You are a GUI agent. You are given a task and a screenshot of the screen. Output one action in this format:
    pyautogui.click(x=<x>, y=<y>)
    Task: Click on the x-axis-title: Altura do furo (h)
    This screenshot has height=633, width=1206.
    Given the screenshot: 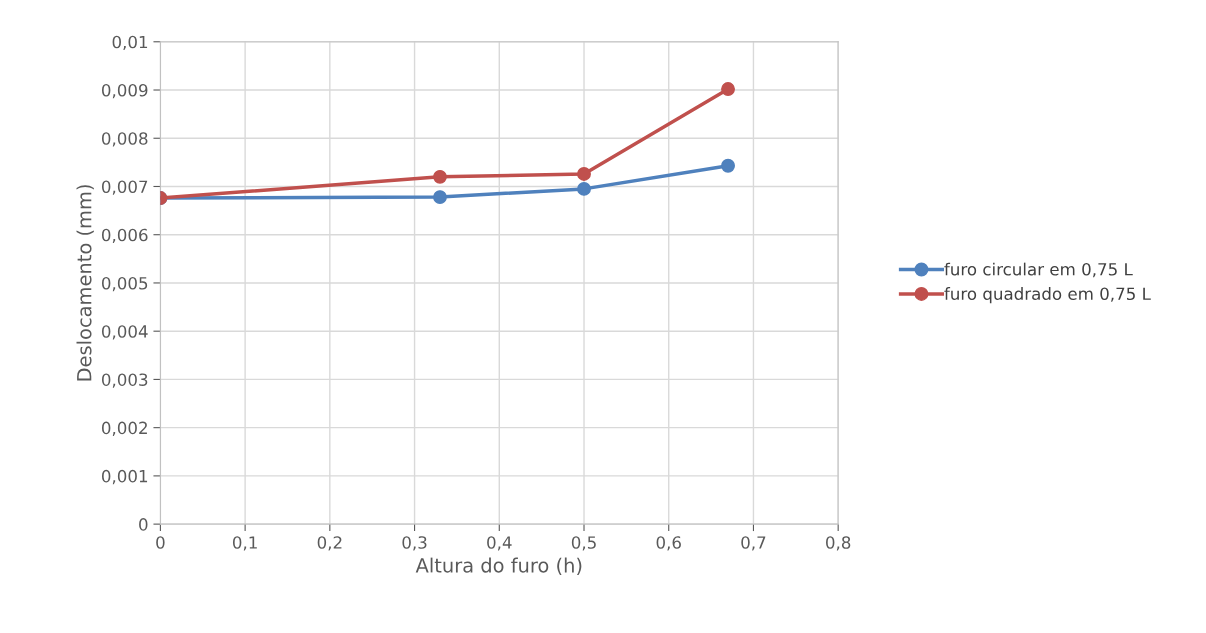 What is the action you would take?
    pyautogui.click(x=498, y=566)
    